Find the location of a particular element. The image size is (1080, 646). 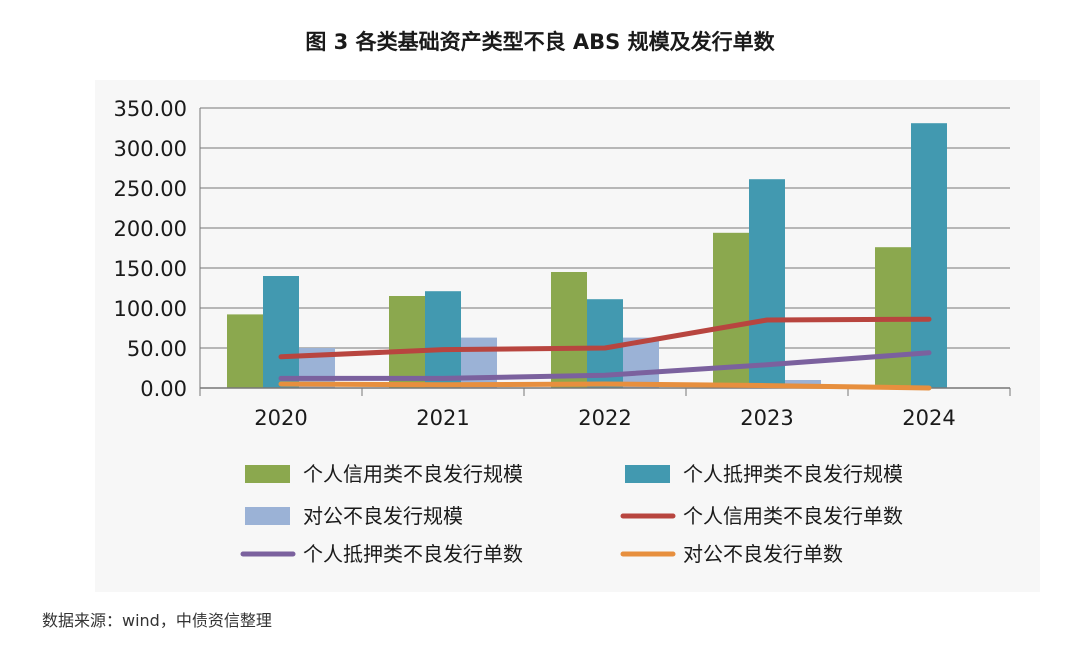

y-tick-label: 50.00 is located at coordinates (157, 349).